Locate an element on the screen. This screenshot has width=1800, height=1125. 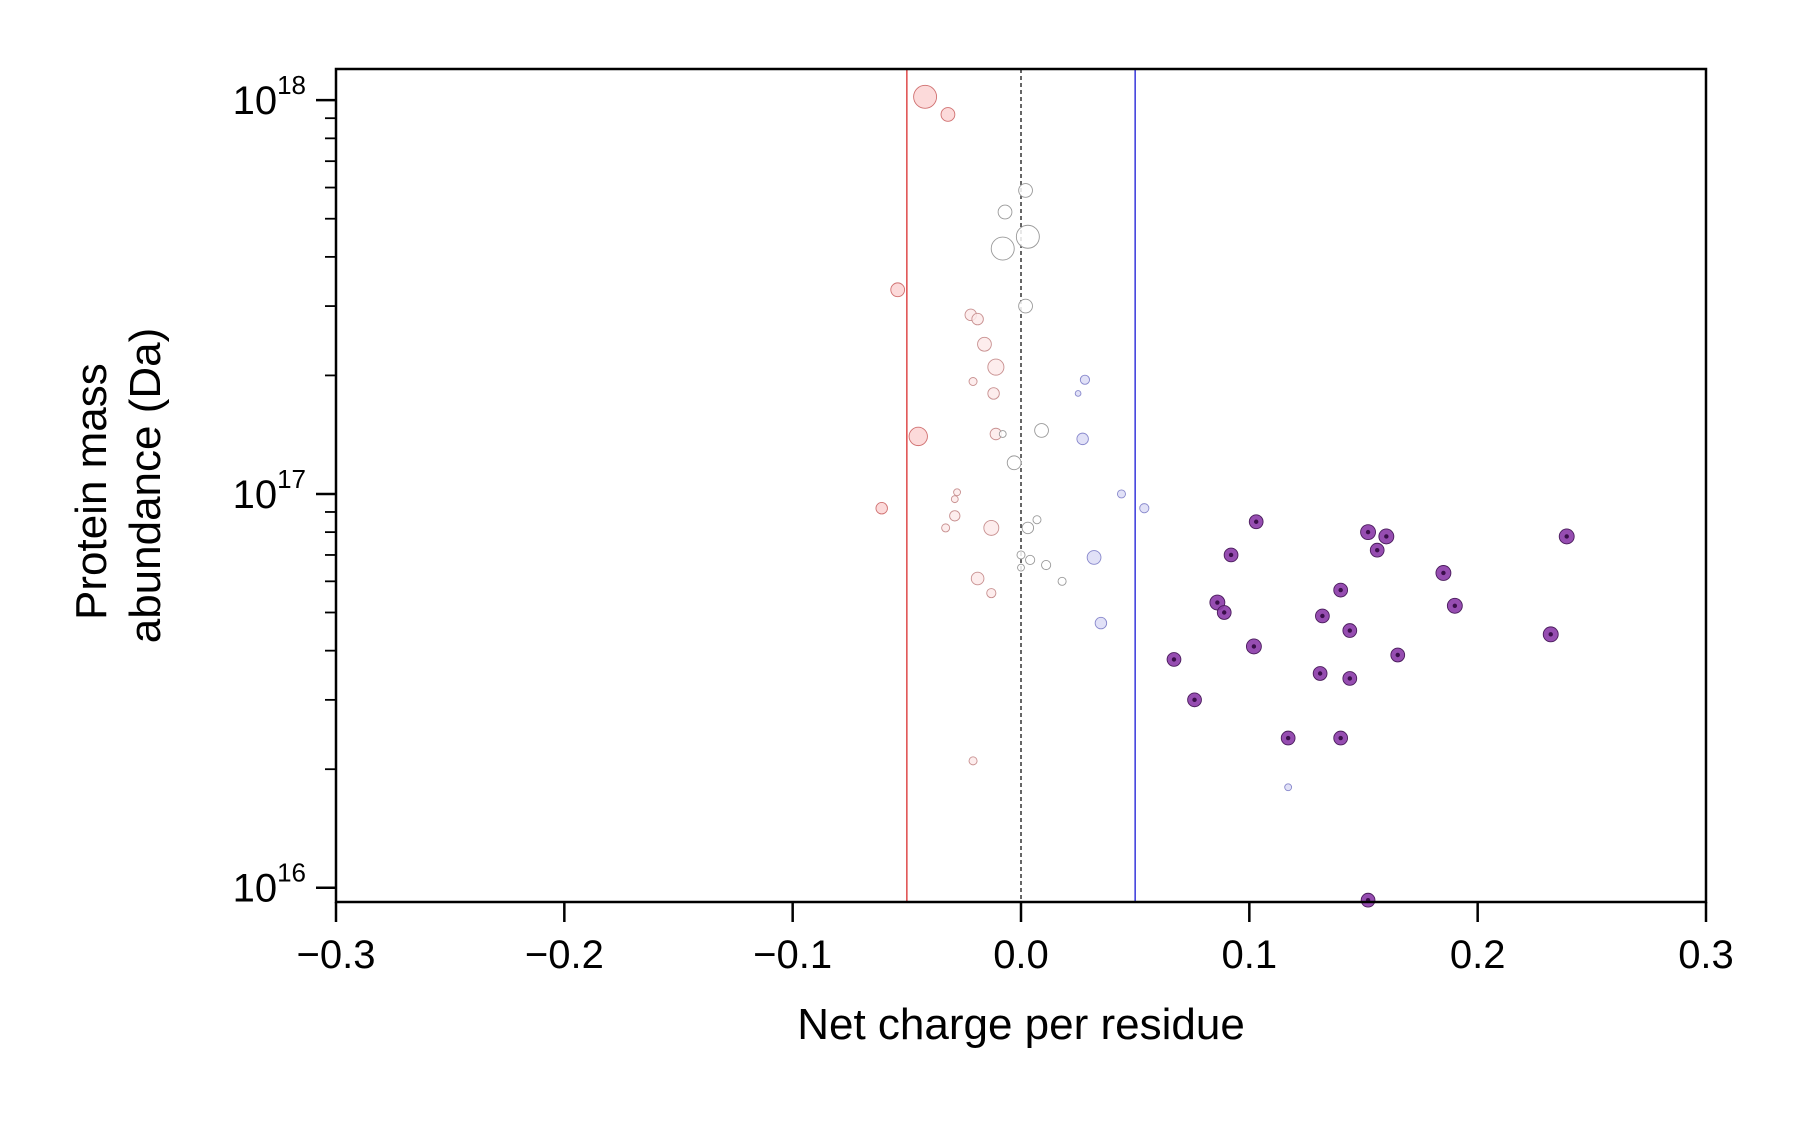
x-tick-label: 0.3 is located at coordinates (1706, 955).